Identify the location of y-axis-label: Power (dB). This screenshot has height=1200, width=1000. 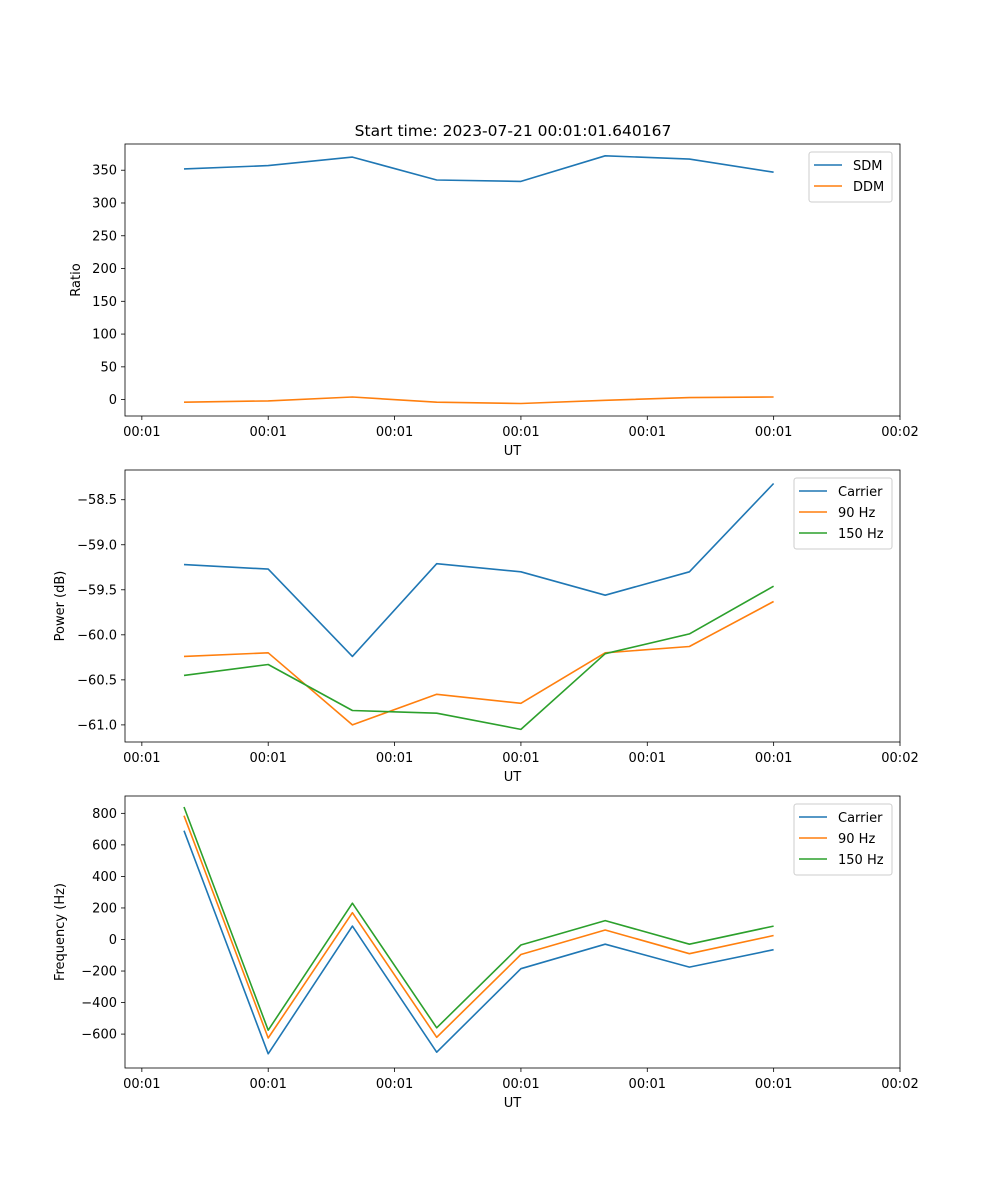
(60, 606).